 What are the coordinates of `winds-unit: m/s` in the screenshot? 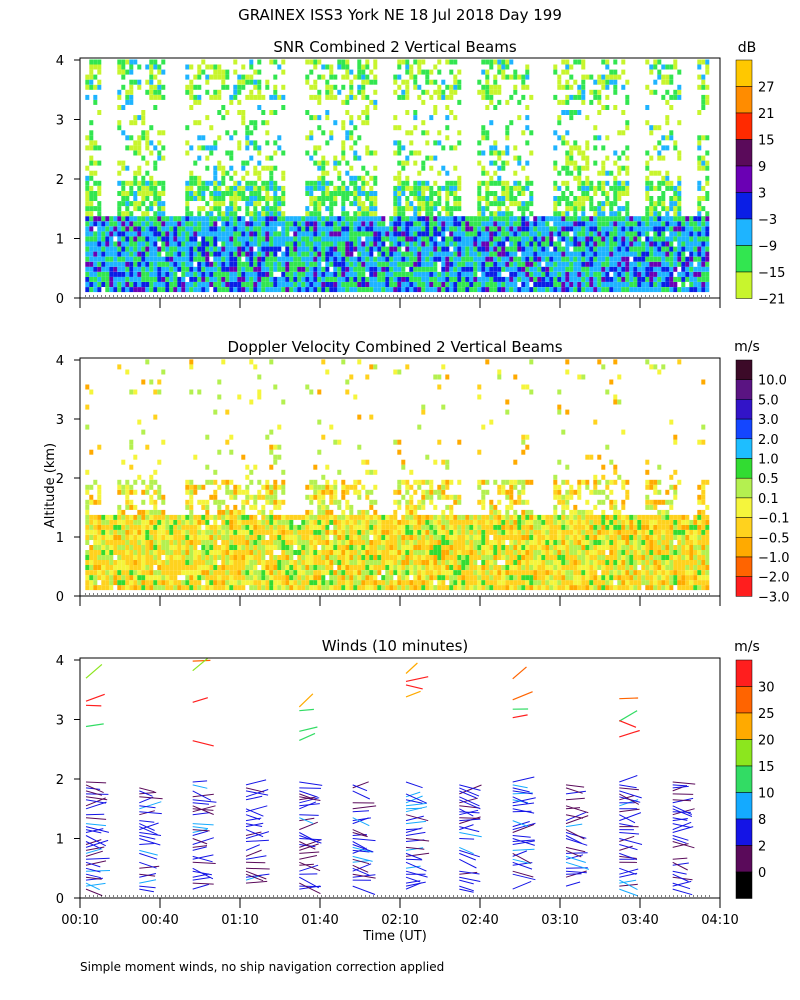 It's located at (747, 647).